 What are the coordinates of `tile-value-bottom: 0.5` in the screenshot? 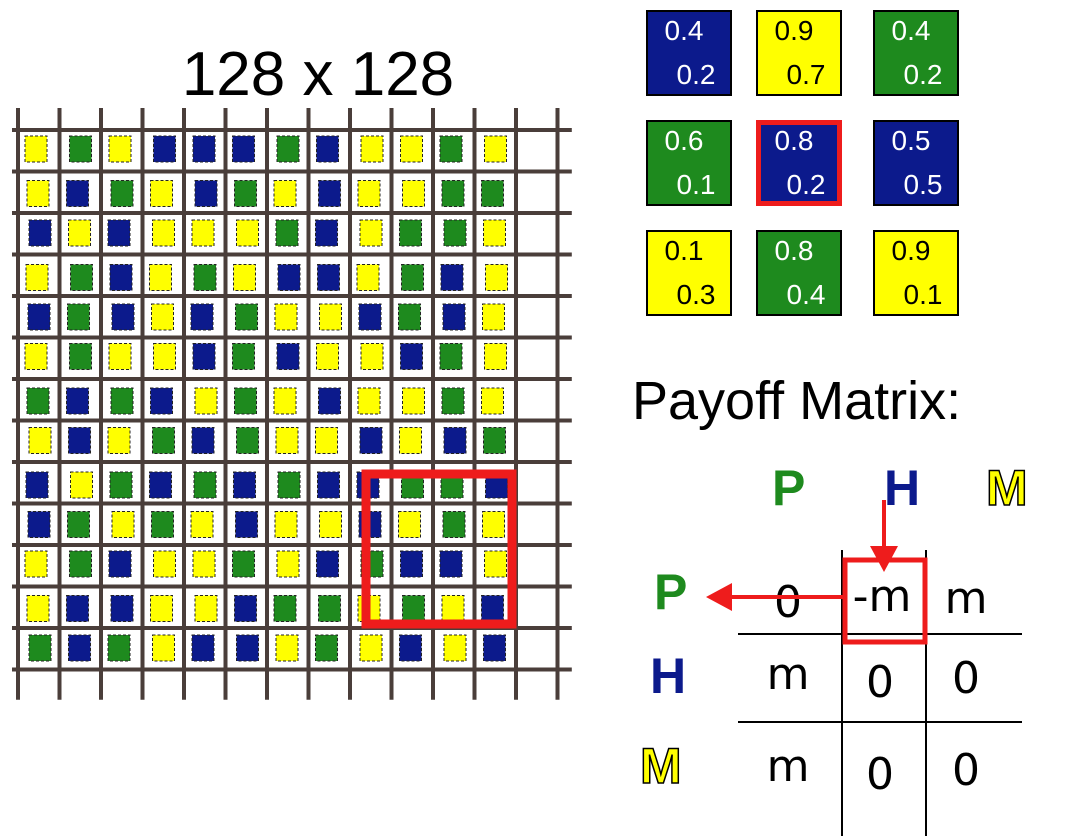 It's located at (923, 184).